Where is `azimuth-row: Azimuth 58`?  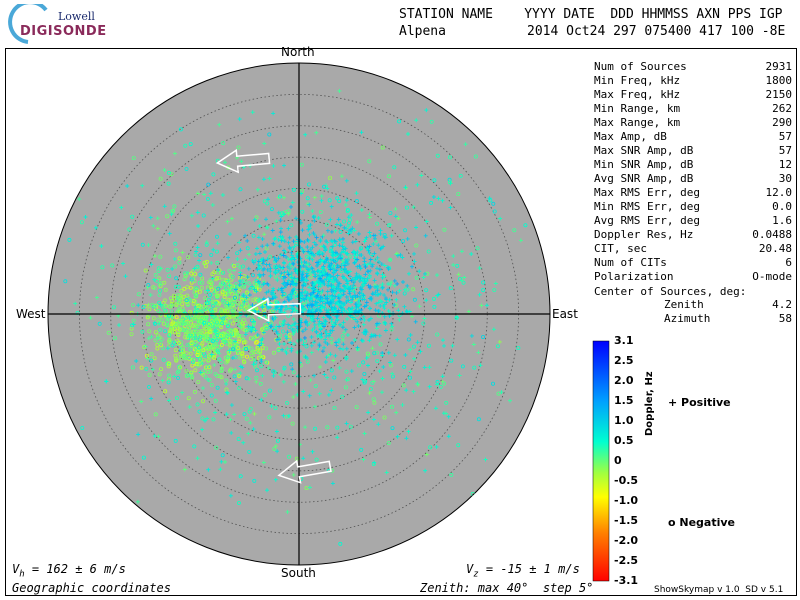
azimuth-row: Azimuth 58 is located at coordinates (693, 319).